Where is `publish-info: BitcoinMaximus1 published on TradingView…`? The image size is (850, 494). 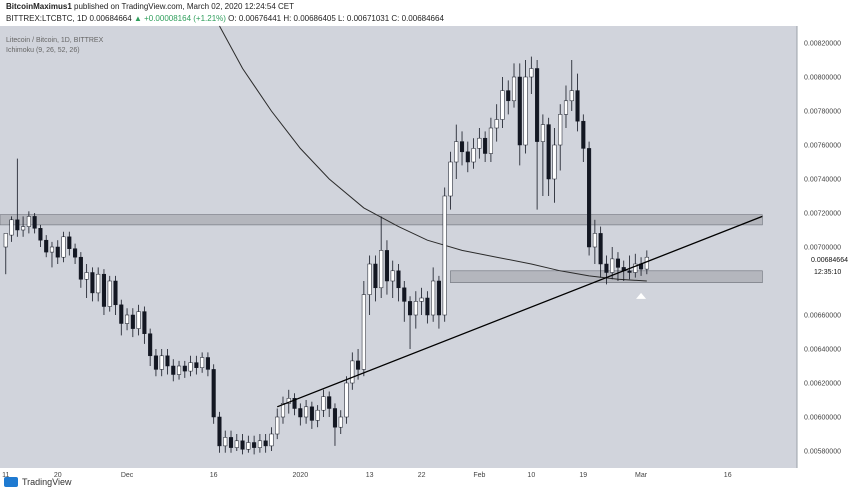
publish-info: BitcoinMaximus1 published on TradingView… is located at coordinates (150, 6).